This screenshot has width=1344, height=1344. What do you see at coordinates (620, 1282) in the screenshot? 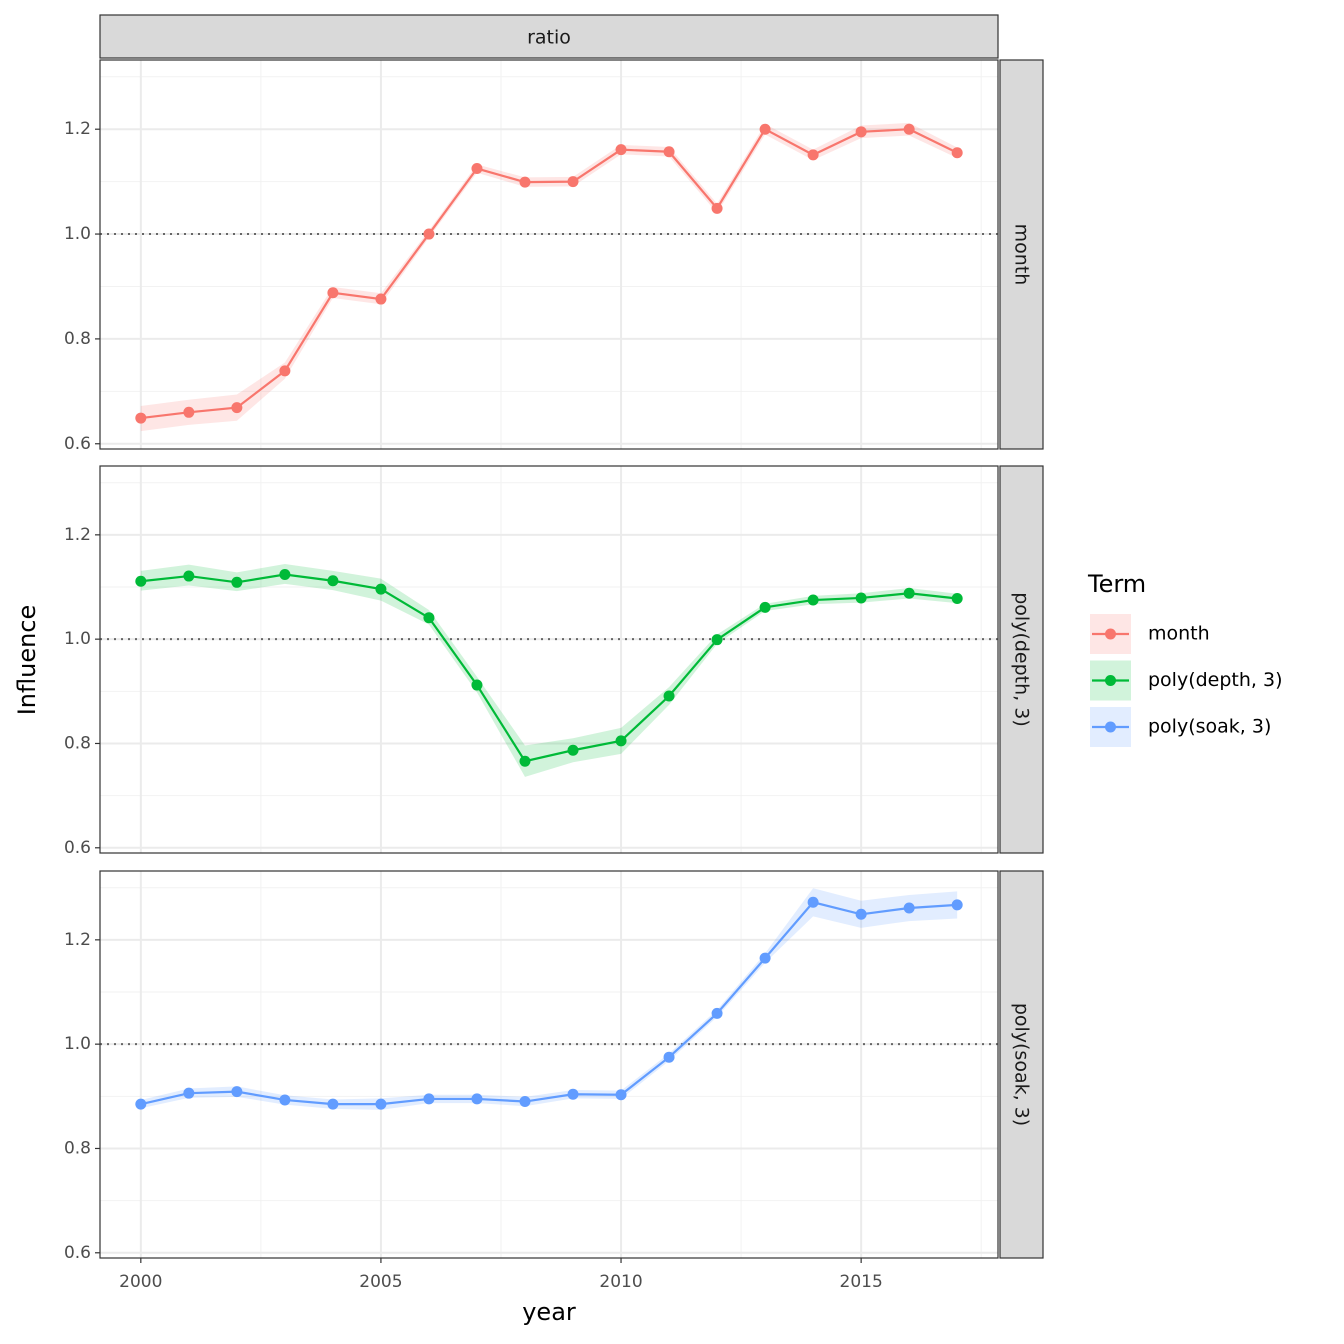
I see `x-tick-label: 2010` at bounding box center [620, 1282].